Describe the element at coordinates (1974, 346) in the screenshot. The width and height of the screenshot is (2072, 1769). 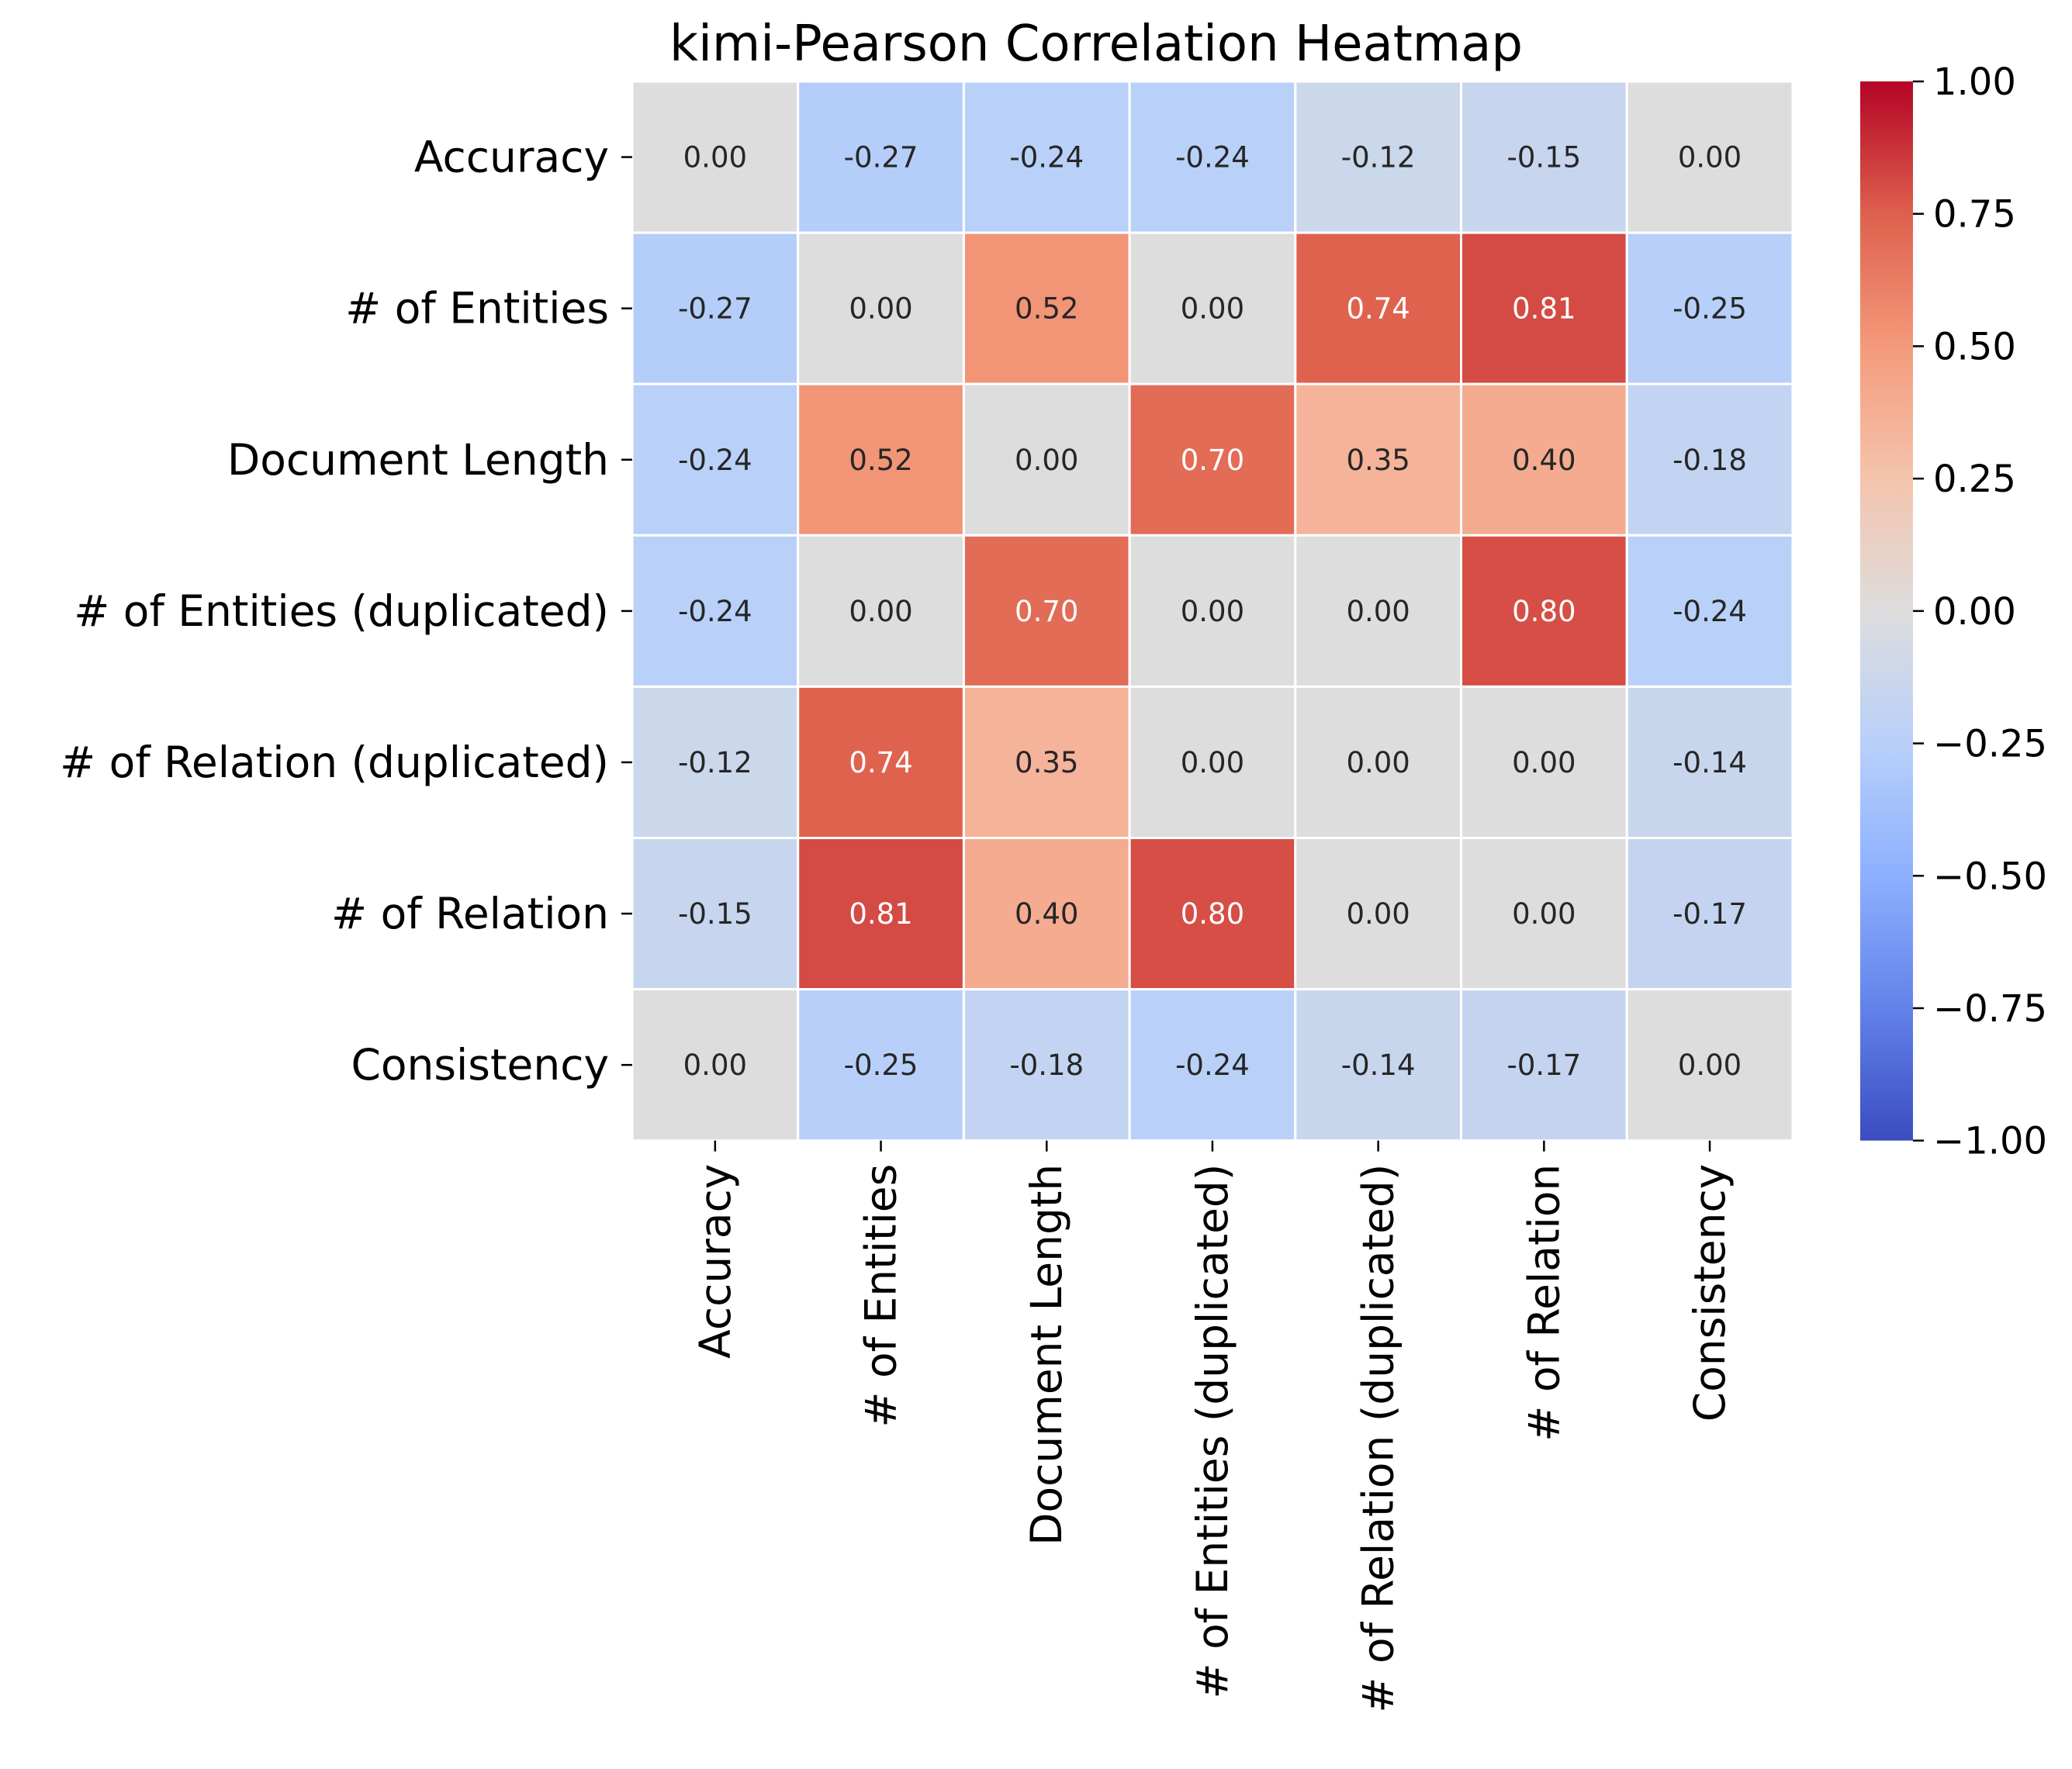
I see `colorbar-tick-label: 0.50` at that location.